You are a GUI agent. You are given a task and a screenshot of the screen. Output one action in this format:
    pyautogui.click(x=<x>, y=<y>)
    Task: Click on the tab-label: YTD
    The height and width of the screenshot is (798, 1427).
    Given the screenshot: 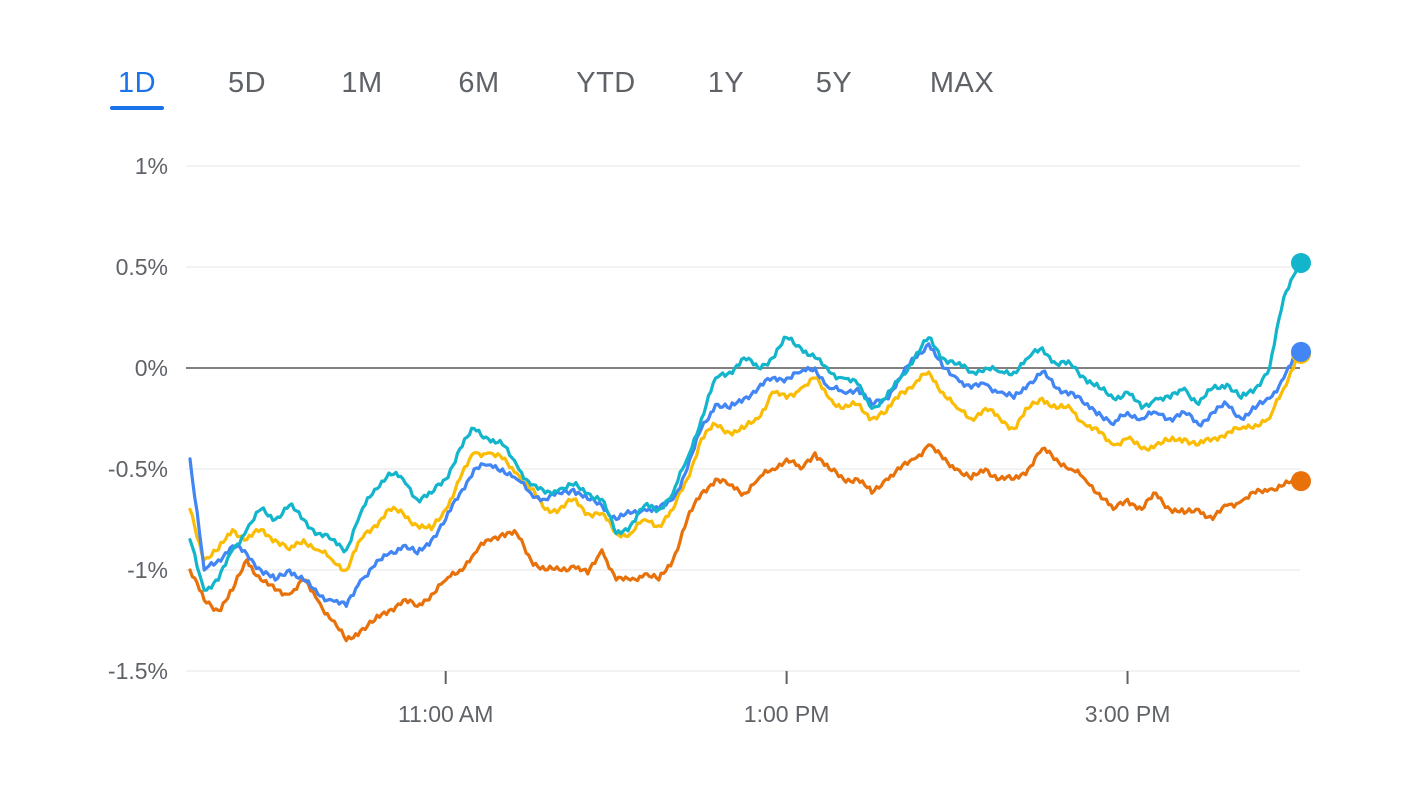 What is the action you would take?
    pyautogui.click(x=606, y=83)
    